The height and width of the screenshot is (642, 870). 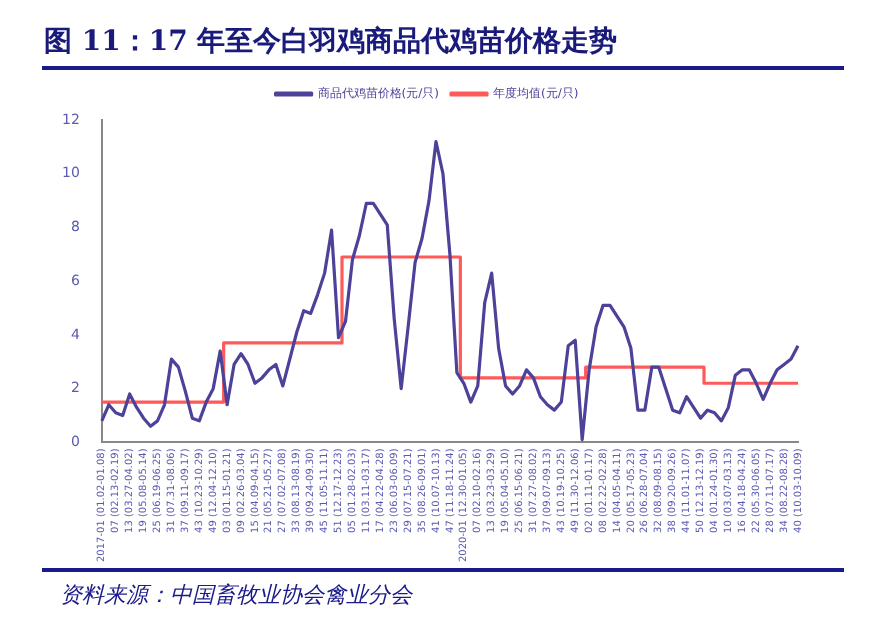 I want to click on chart-title: 图 11：17 年至今白羽鸡商品代鸡苗价格走势, so click(x=331, y=42).